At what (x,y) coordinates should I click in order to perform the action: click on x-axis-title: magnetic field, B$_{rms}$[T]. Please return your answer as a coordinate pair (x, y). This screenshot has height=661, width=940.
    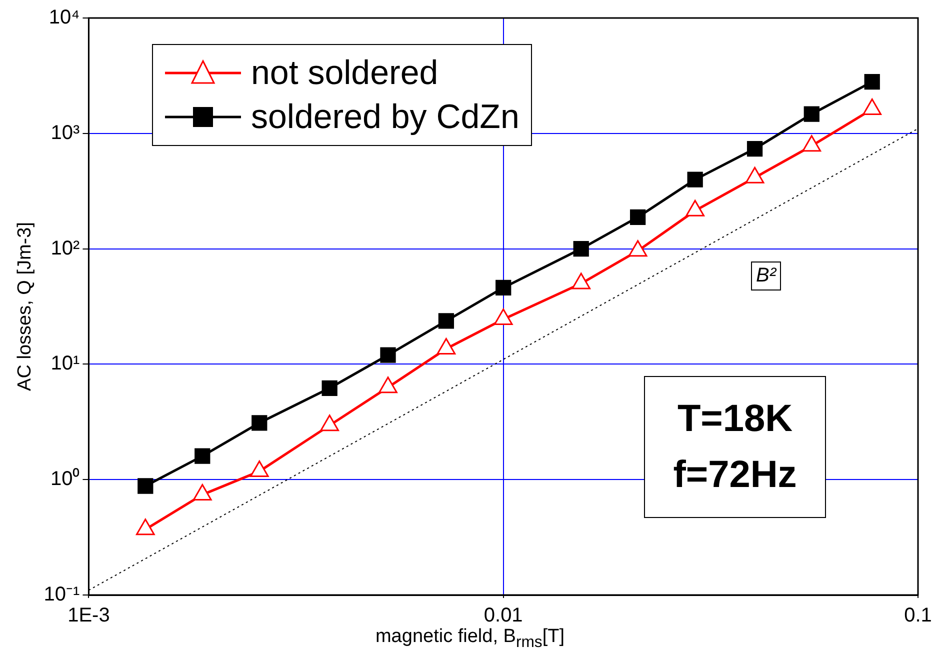
    Looking at the image, I should click on (470, 639).